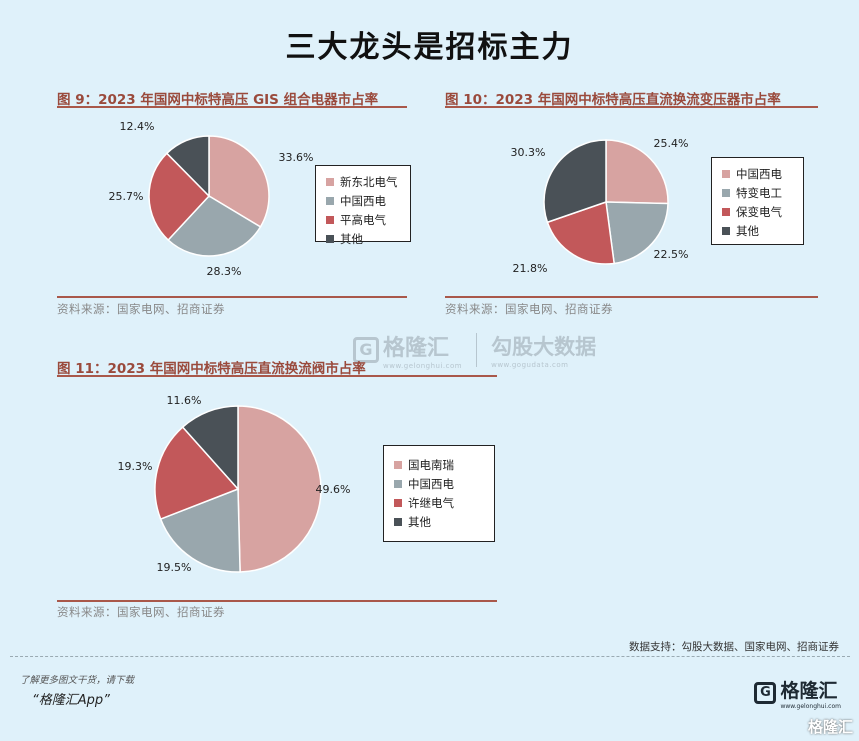 The width and height of the screenshot is (859, 741). I want to click on data-label: 19.3%, so click(135, 466).